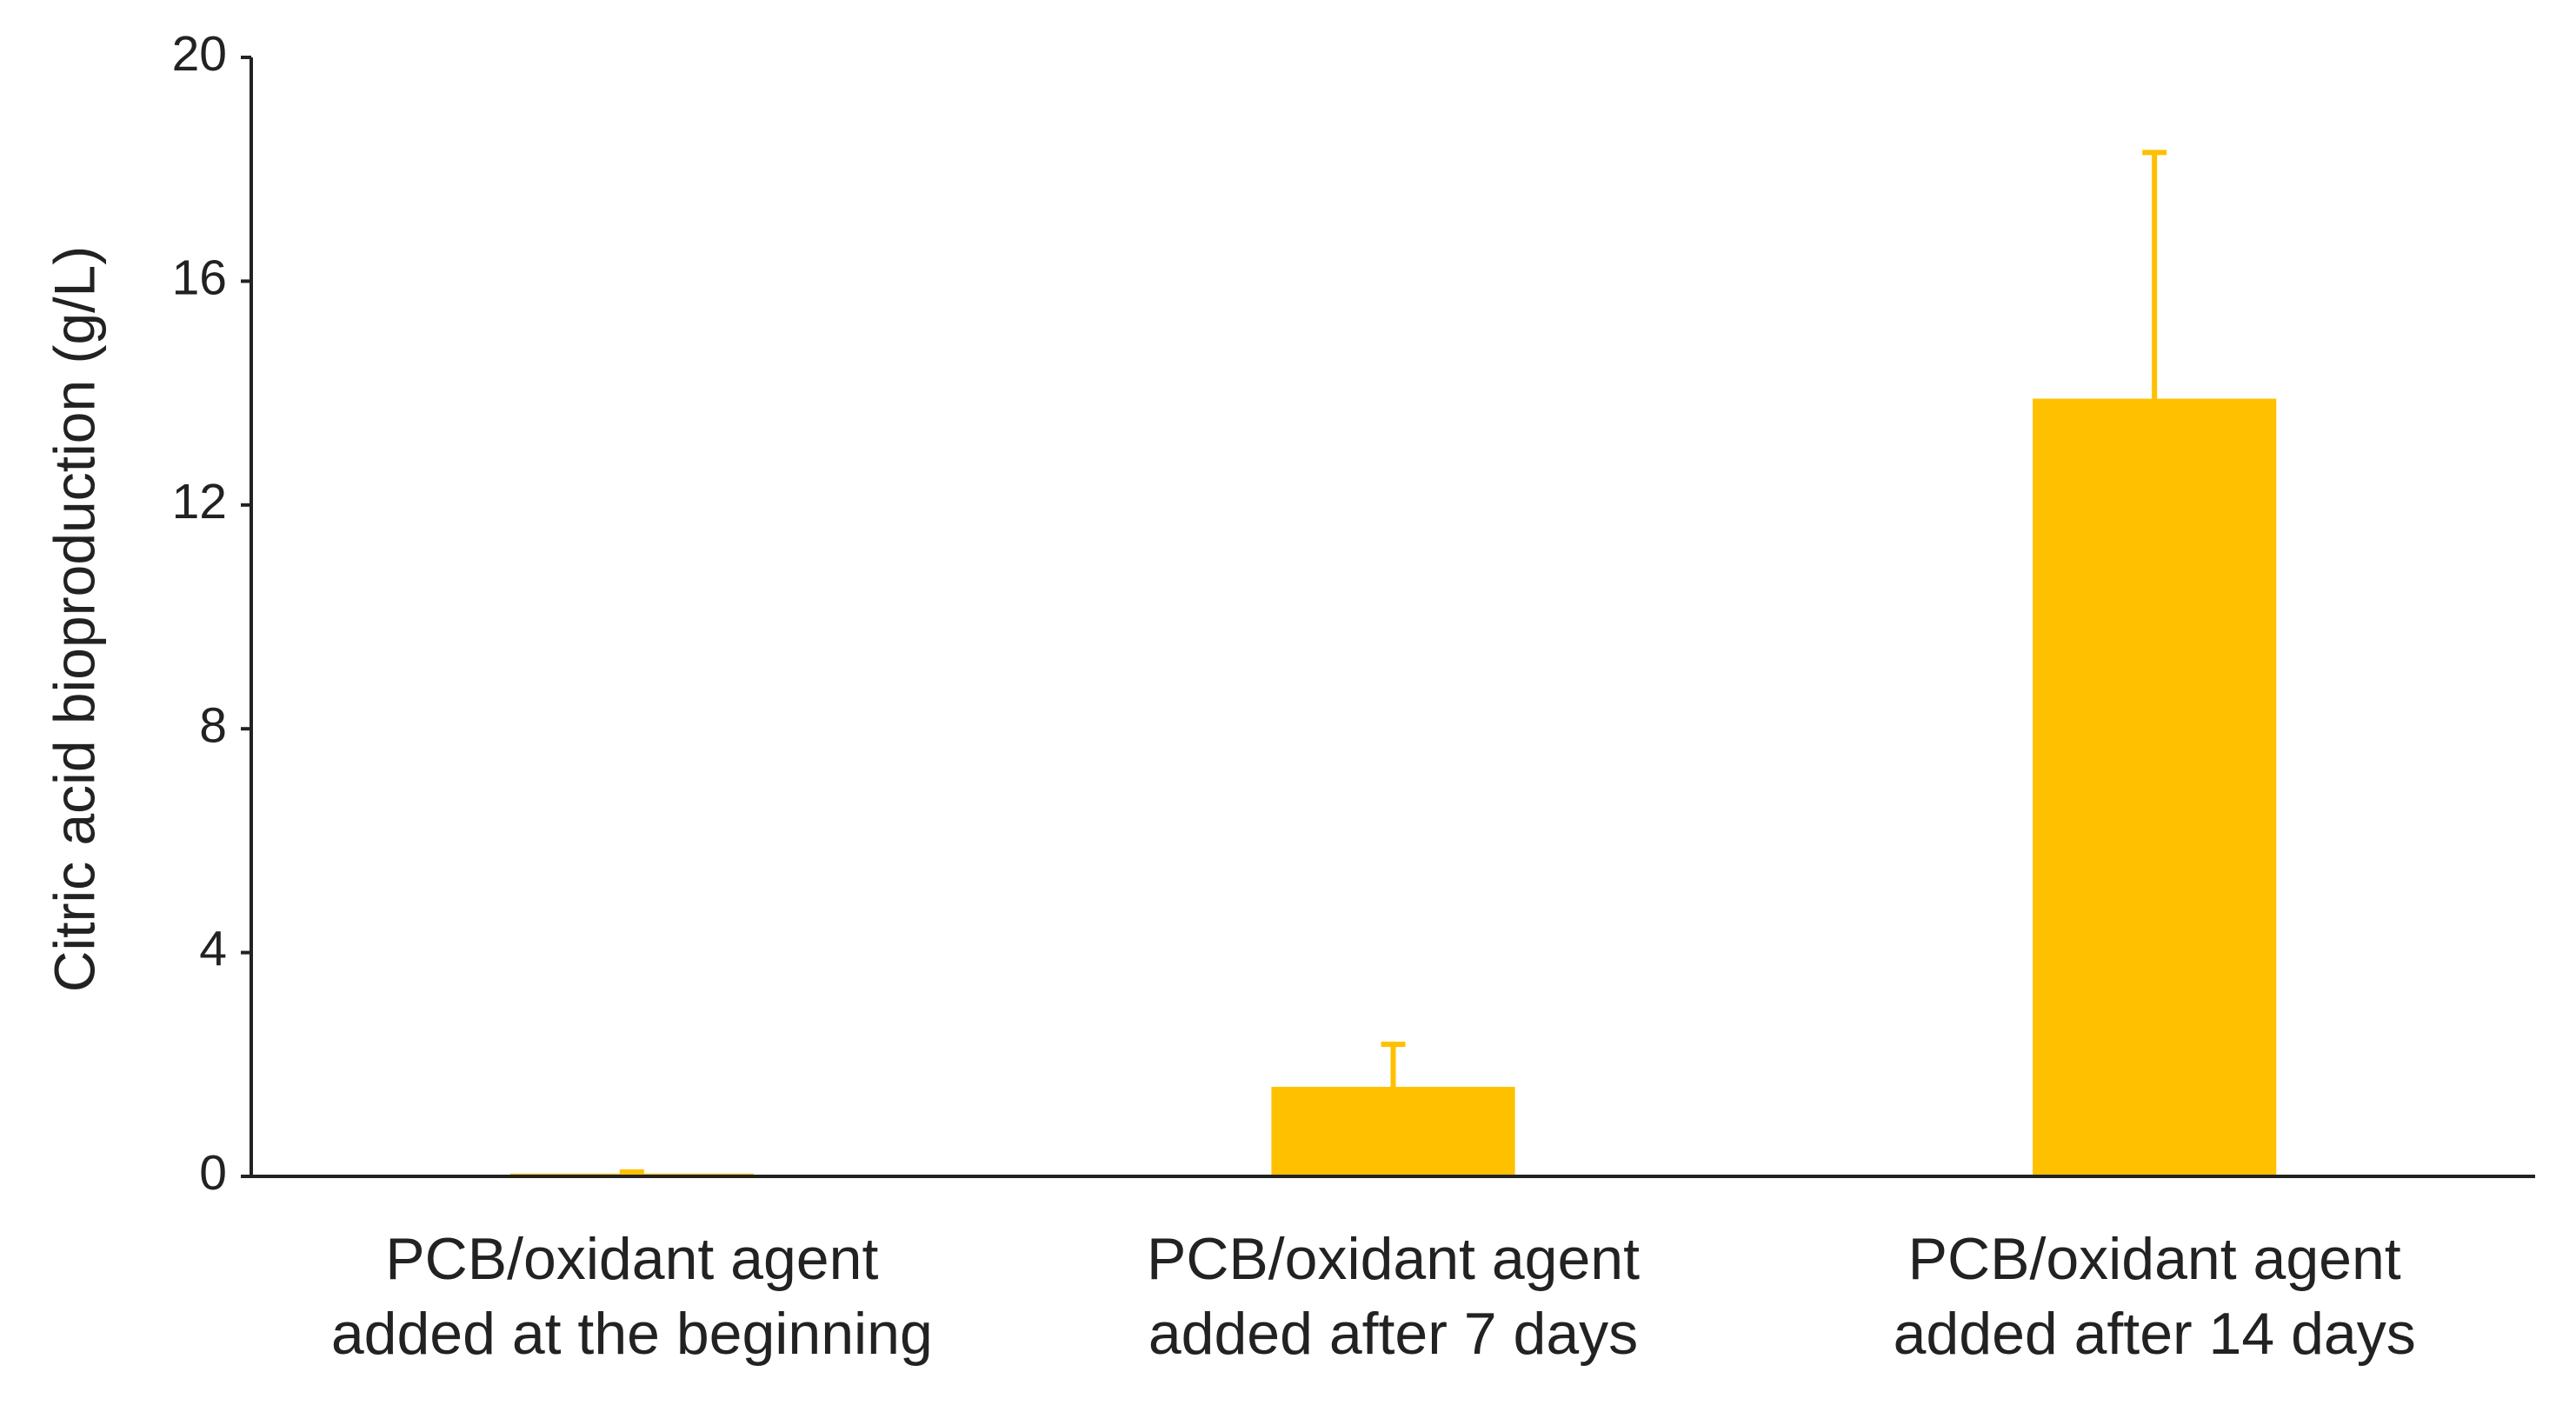  What do you see at coordinates (213, 725) in the screenshot?
I see `y-tick-label: 8` at bounding box center [213, 725].